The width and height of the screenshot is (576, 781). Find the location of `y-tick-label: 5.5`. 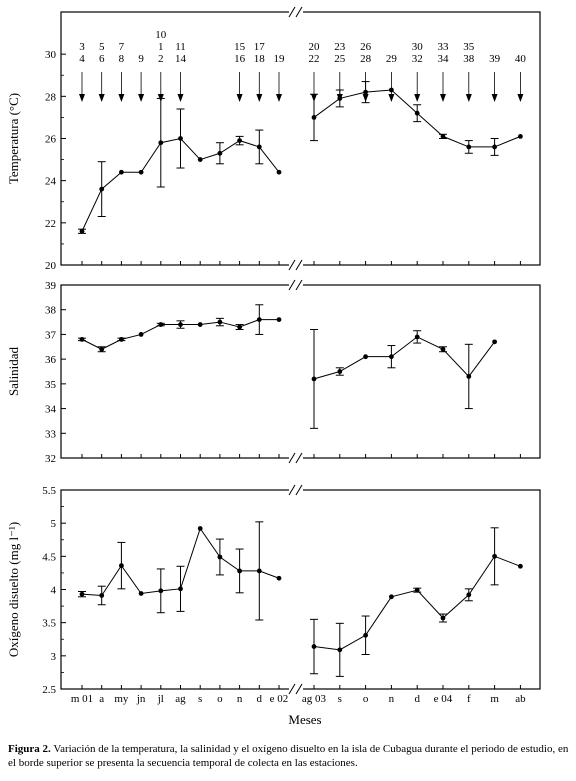

y-tick-label: 5.5 is located at coordinates (49, 491).